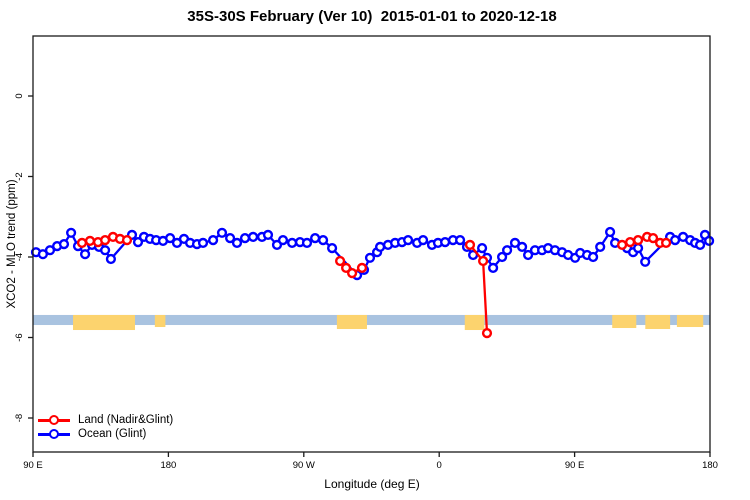 The width and height of the screenshot is (750, 500). I want to click on x-axis-label: Longitude (deg E), so click(372, 484).